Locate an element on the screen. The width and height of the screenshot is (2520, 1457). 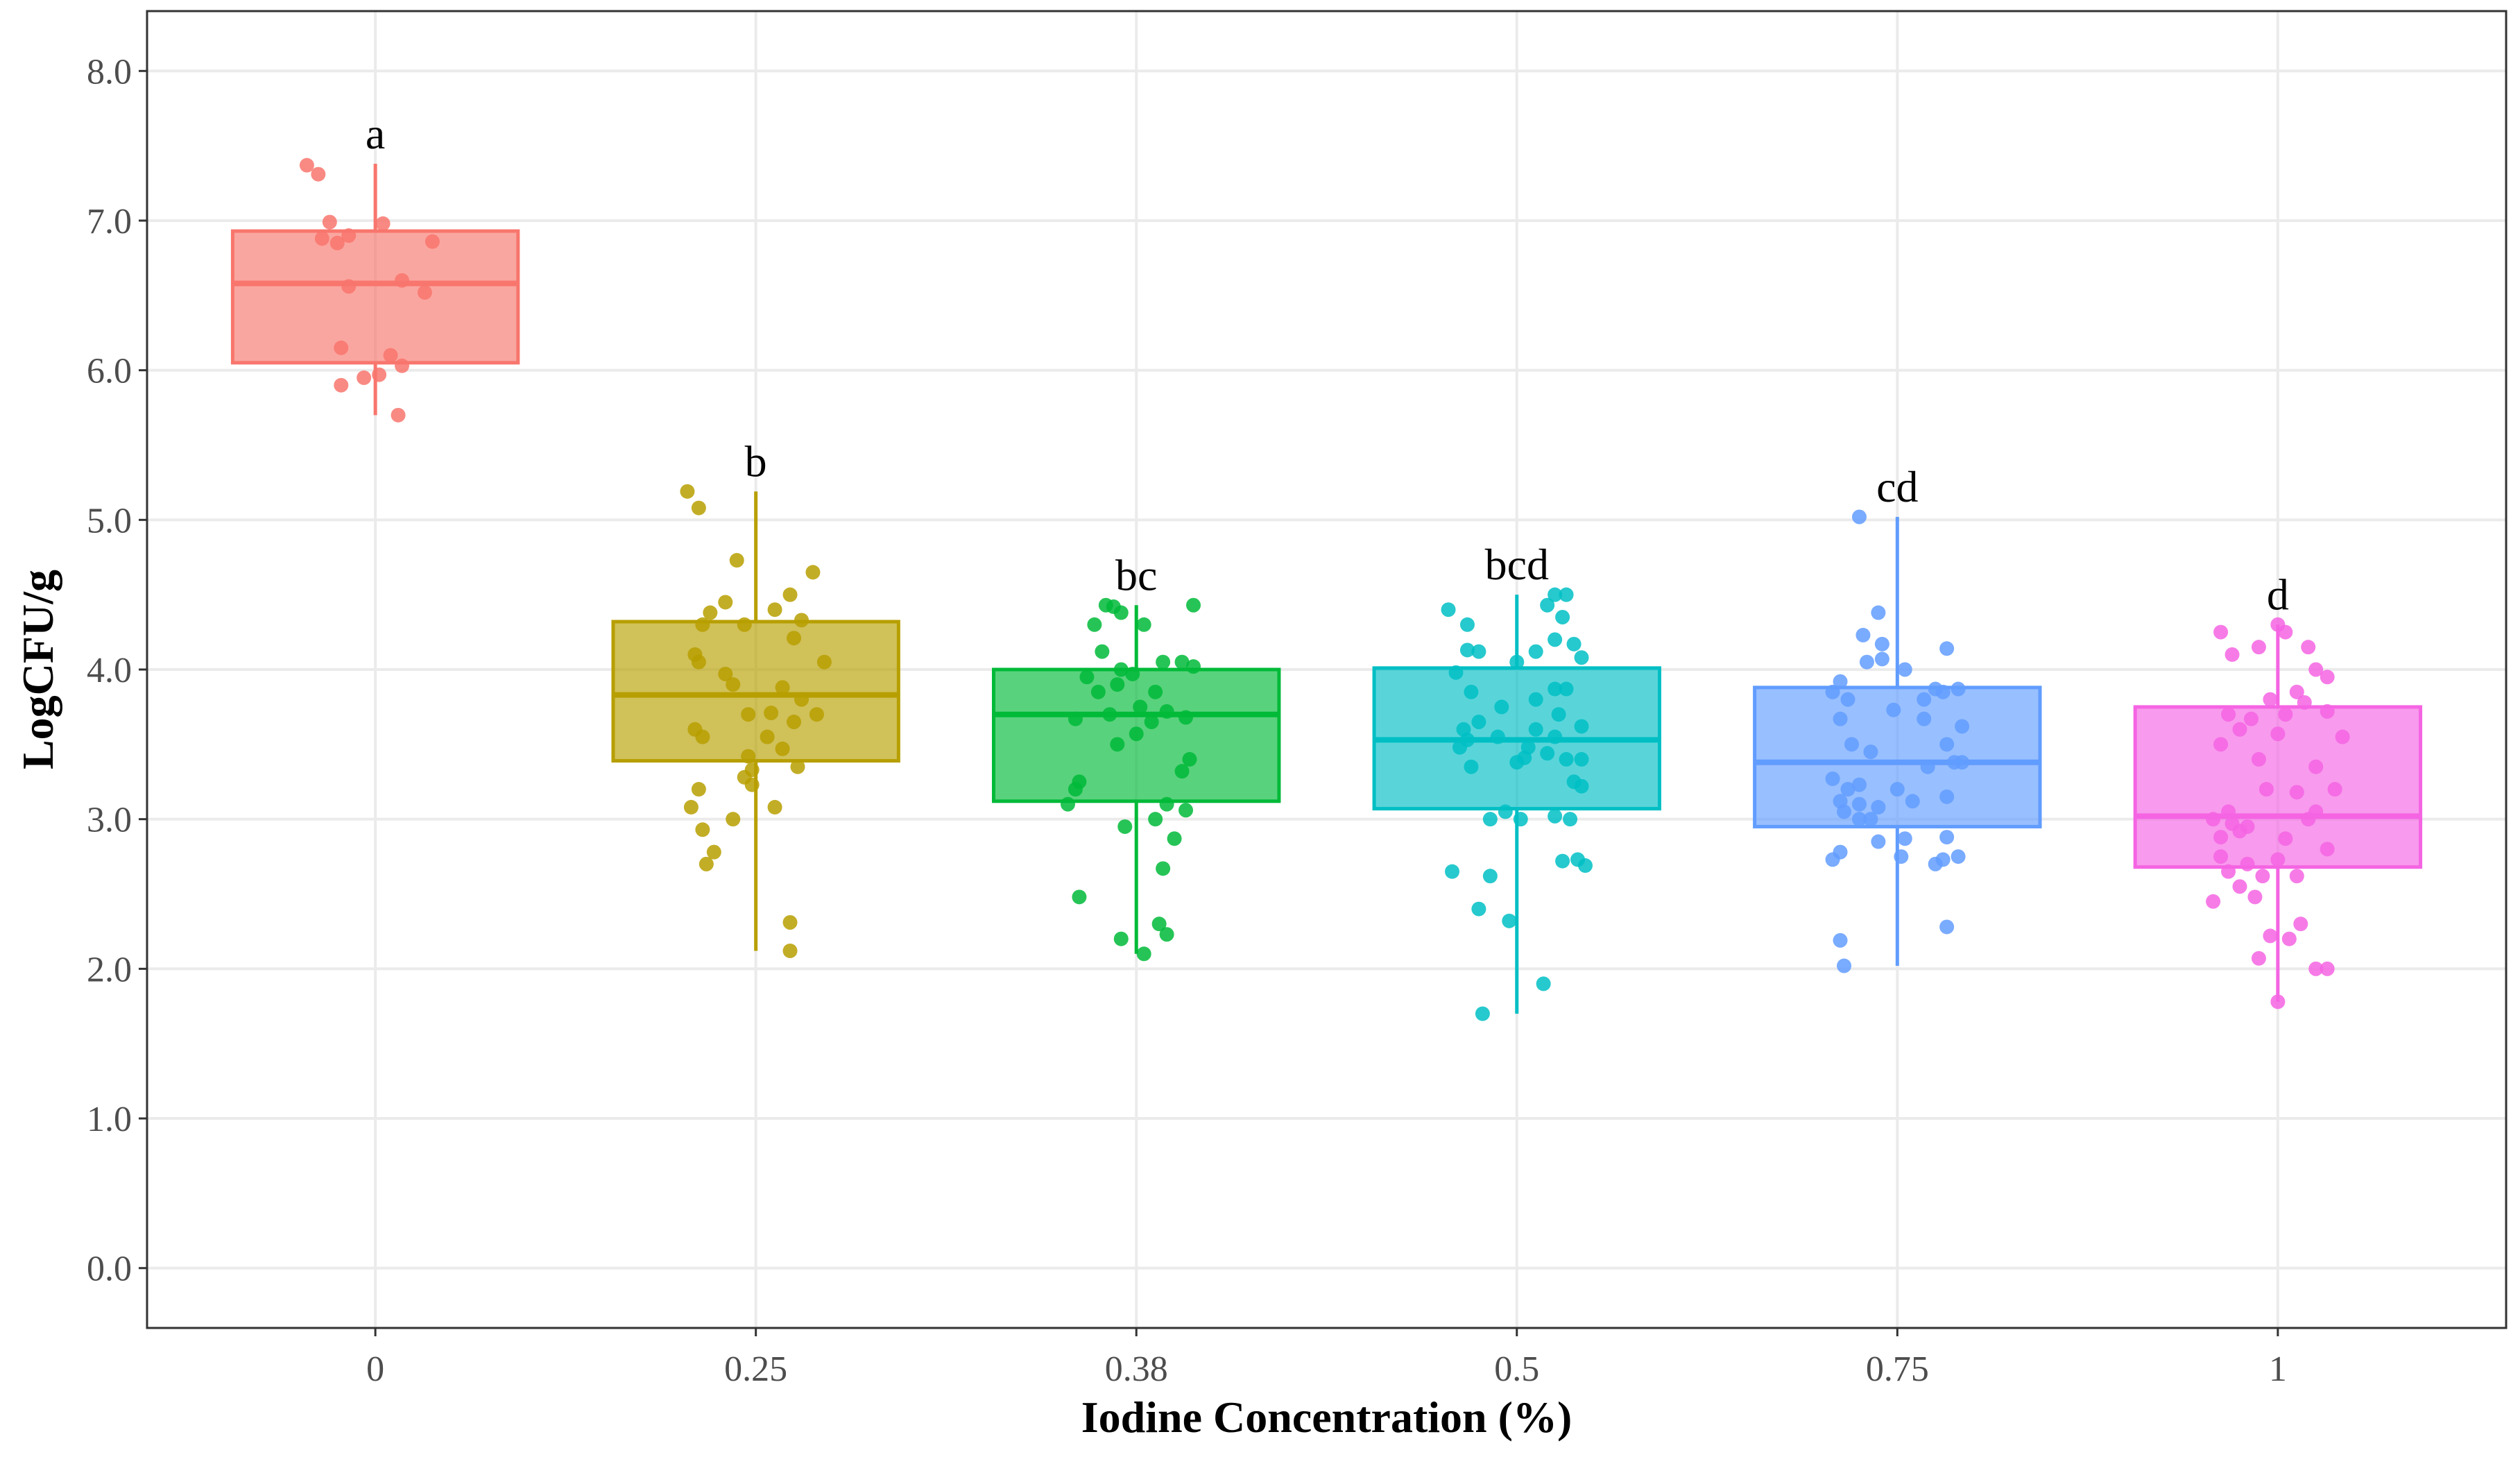
y-axis-title: LogCFU/g is located at coordinates (37, 669).